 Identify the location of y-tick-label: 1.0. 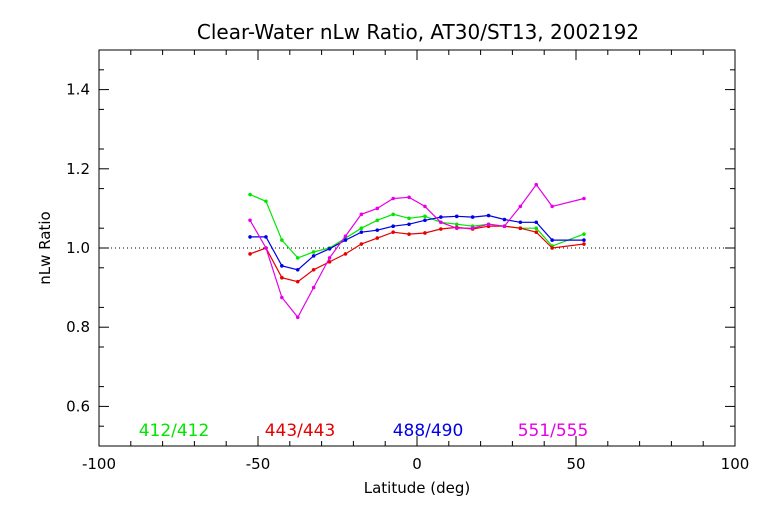
(78, 248).